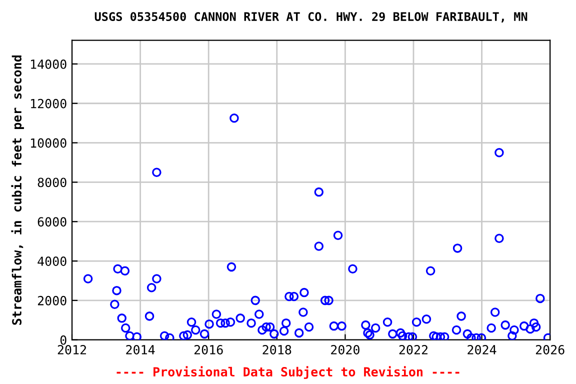  I want to click on x-tick-label: 2016, so click(208, 349).